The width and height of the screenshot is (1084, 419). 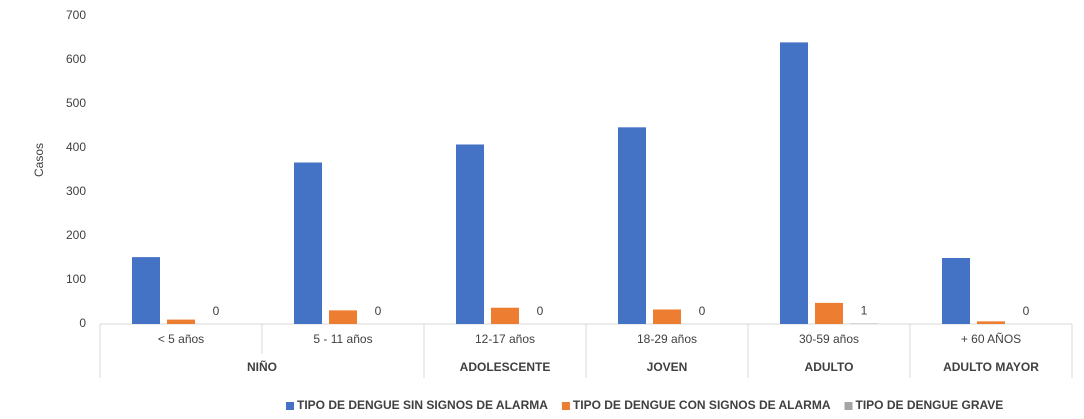 What do you see at coordinates (829, 339) in the screenshot?
I see `x-tick-label: 30-59 años` at bounding box center [829, 339].